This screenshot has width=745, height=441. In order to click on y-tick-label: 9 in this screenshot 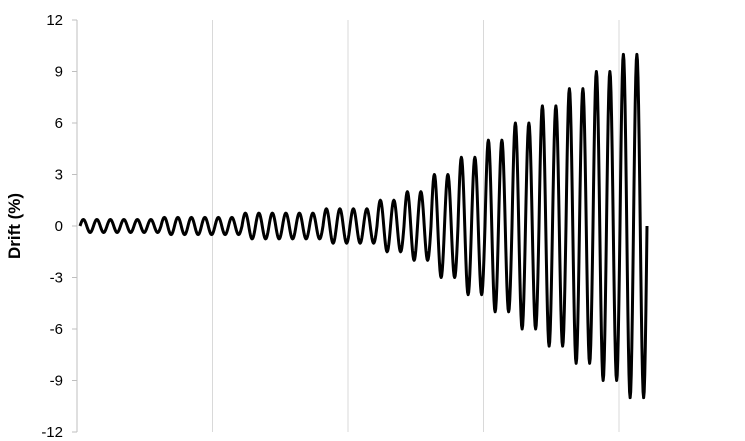, I will do `click(59, 72)`.